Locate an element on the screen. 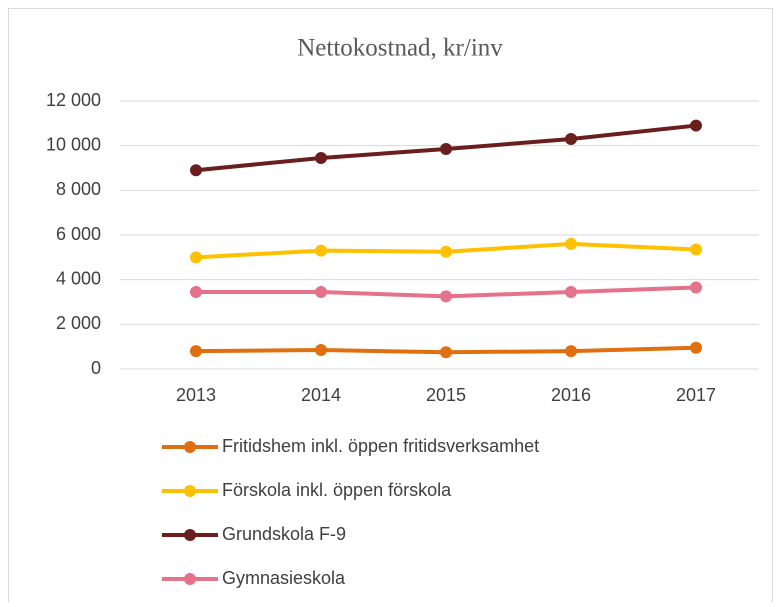 The image size is (782, 607). legend-label: Grundskola F-9 is located at coordinates (284, 534).